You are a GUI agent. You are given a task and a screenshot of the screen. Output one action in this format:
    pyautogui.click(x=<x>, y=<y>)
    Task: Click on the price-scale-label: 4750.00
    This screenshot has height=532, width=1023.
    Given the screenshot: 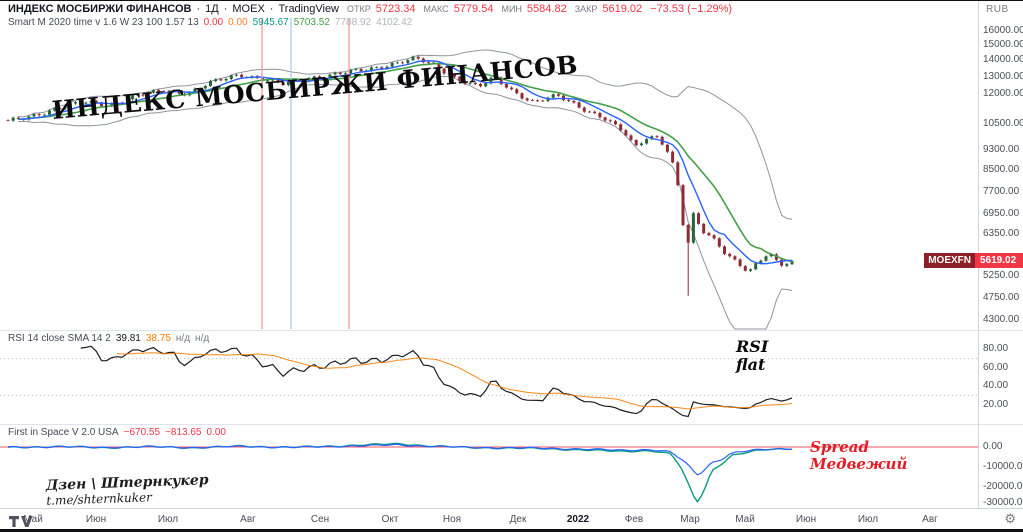 What is the action you would take?
    pyautogui.click(x=1001, y=298)
    